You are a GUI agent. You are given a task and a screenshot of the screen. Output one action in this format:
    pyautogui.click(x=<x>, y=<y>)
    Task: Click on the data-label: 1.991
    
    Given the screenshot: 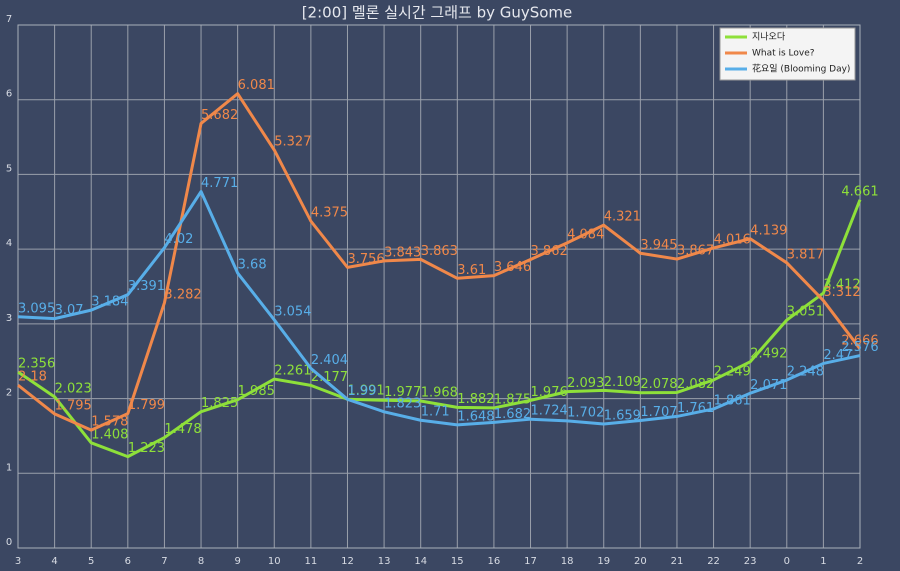 What is the action you would take?
    pyautogui.click(x=365, y=391)
    